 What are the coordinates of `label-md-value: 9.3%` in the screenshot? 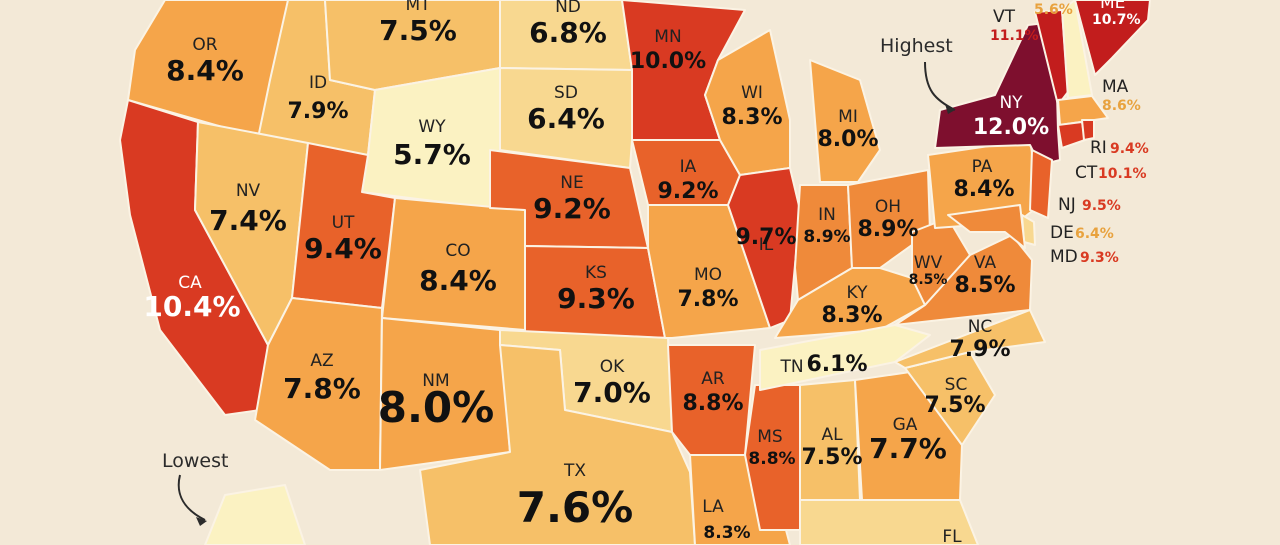 It's located at (1099, 258).